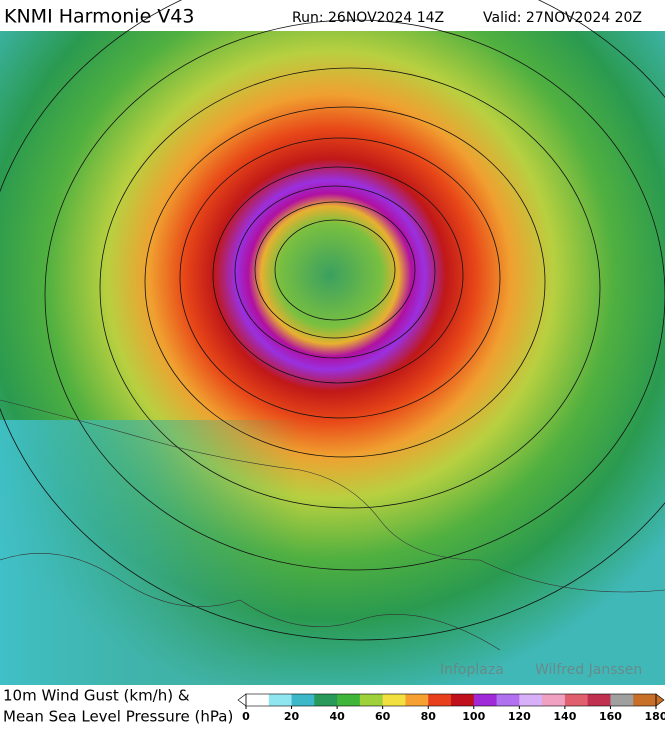 This screenshot has height=739, width=665. What do you see at coordinates (118, 717) in the screenshot?
I see `legend-title-2: Mean Sea Level Pressure (hPa)` at bounding box center [118, 717].